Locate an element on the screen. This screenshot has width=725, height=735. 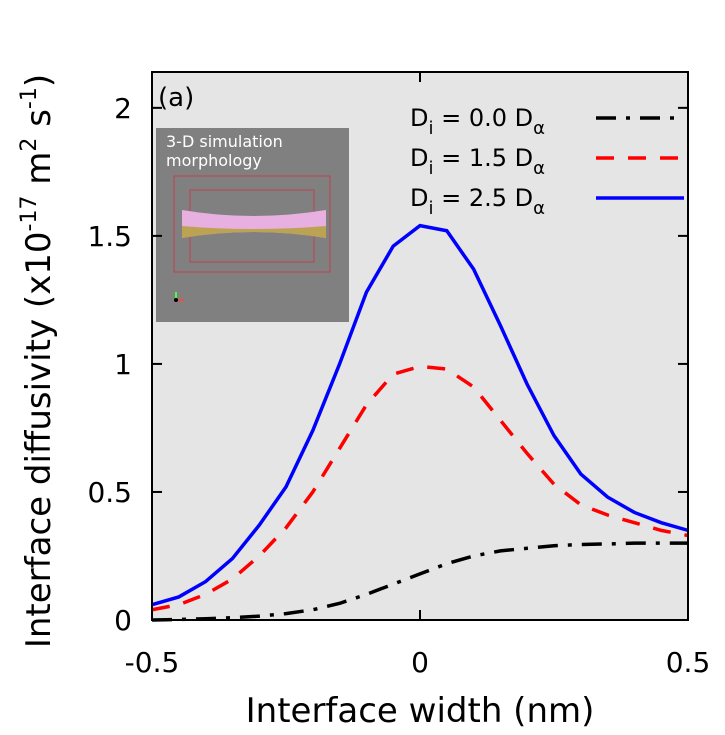
y-axis-label: Interface diffusivity (x10-17 m2 s-1) is located at coordinates (38, 361).